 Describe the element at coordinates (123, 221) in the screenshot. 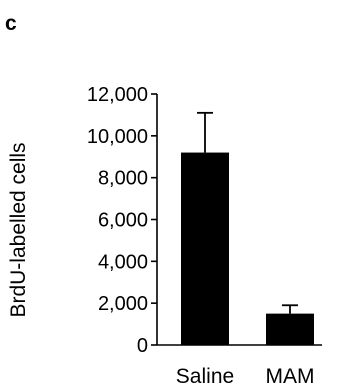

I see `y-tick-label: 6,000` at that location.